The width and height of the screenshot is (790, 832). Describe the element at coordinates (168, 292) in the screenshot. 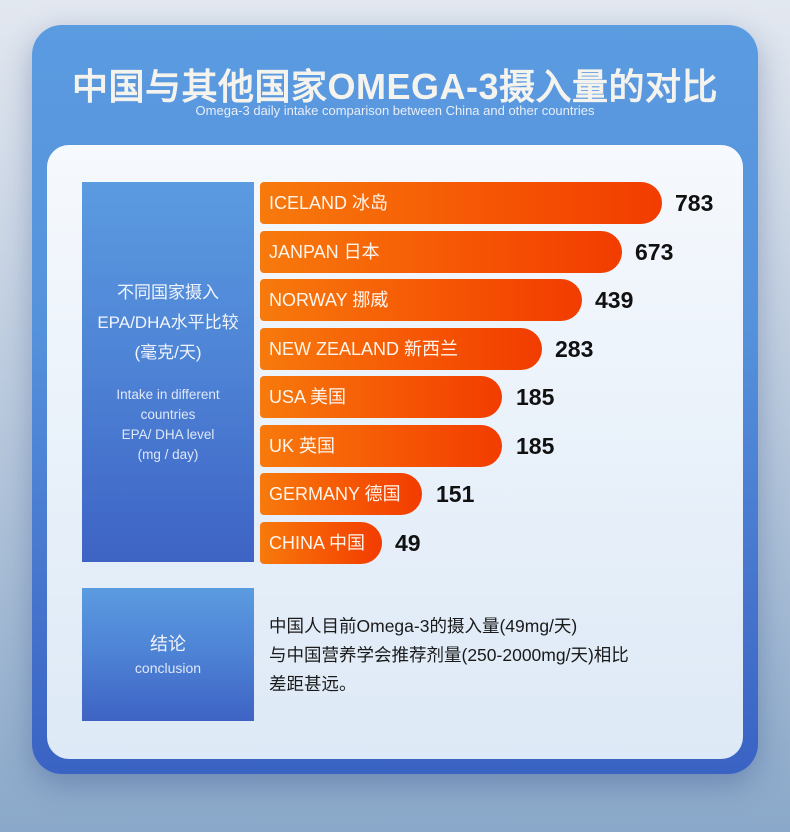

I see `axis-label-cn-line: 不同国家摄入` at that location.